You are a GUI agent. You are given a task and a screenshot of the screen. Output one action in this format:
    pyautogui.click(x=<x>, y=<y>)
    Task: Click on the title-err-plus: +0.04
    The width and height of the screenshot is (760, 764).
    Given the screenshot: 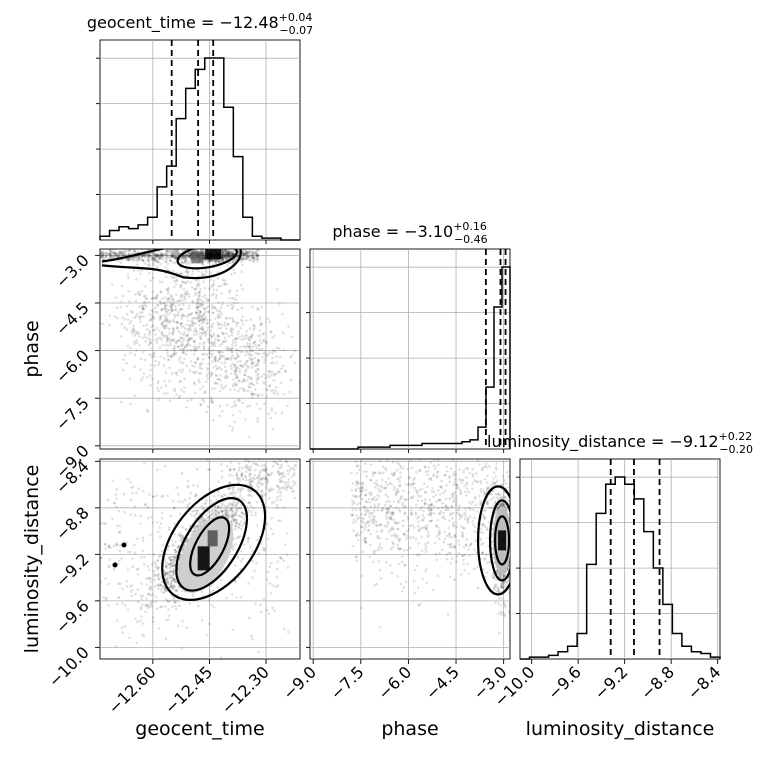 What is the action you would take?
    pyautogui.click(x=296, y=17)
    